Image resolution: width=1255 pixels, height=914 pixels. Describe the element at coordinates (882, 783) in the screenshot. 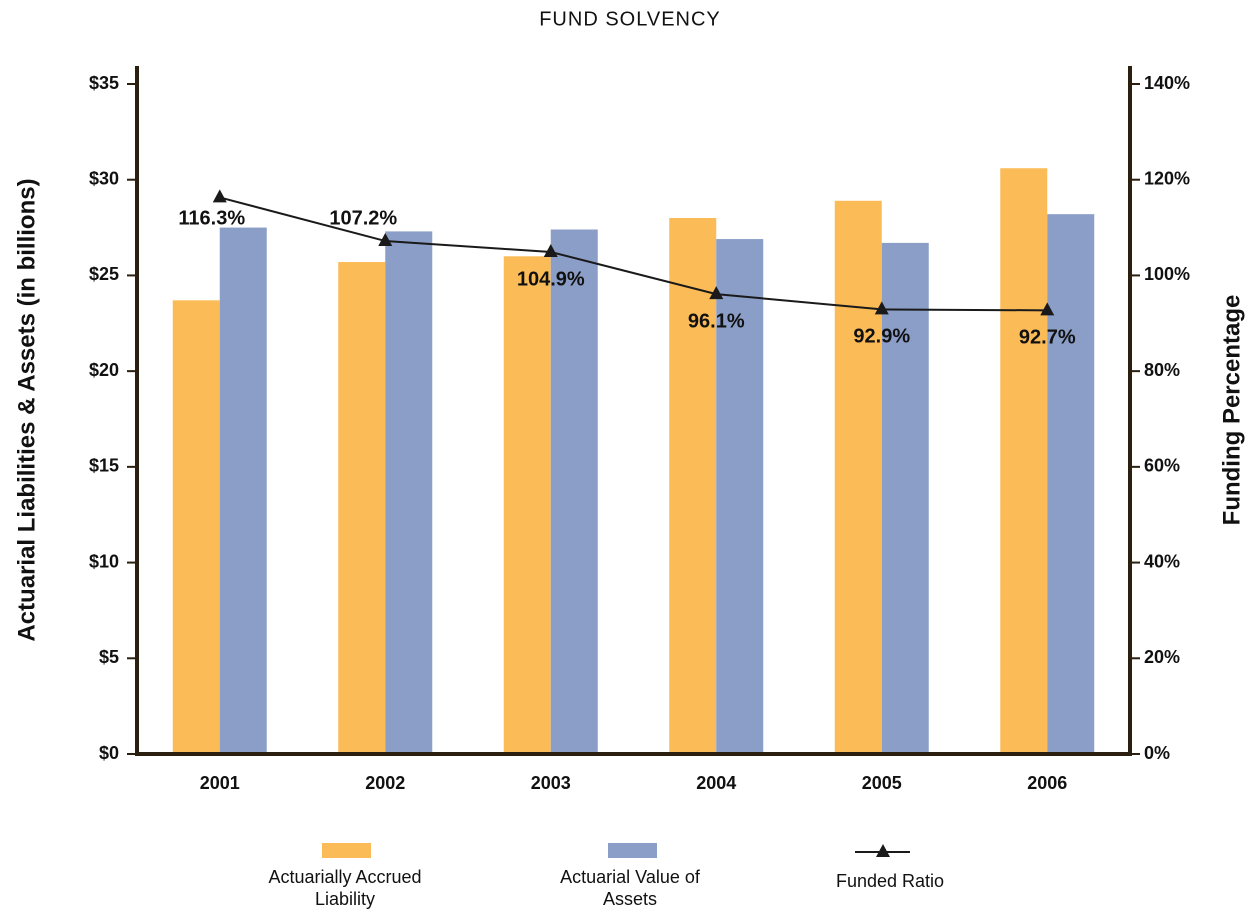

I see `x-tick-label: 2005` at that location.